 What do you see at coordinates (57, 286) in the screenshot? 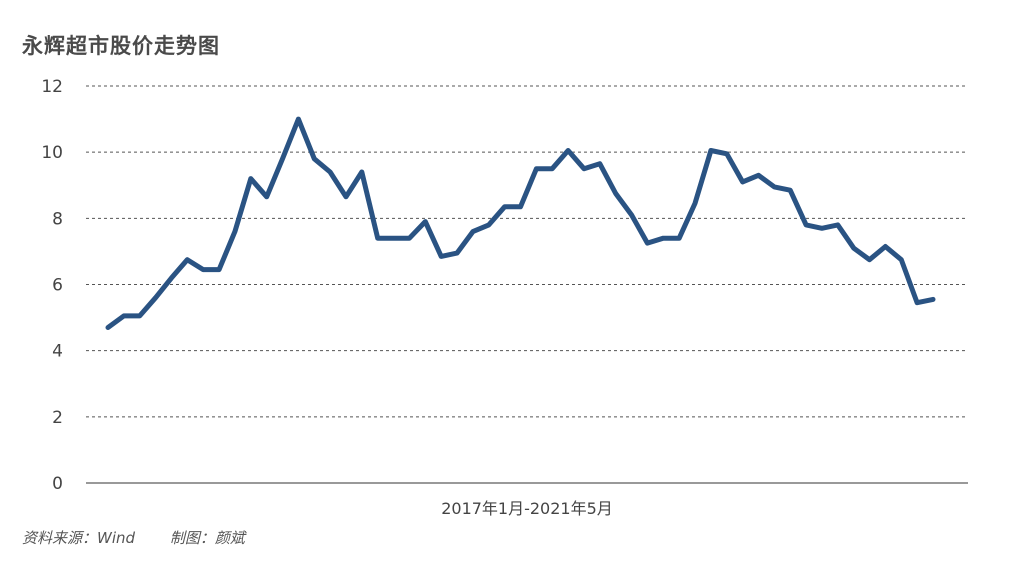
I see `y-tick-label: 6` at bounding box center [57, 286].